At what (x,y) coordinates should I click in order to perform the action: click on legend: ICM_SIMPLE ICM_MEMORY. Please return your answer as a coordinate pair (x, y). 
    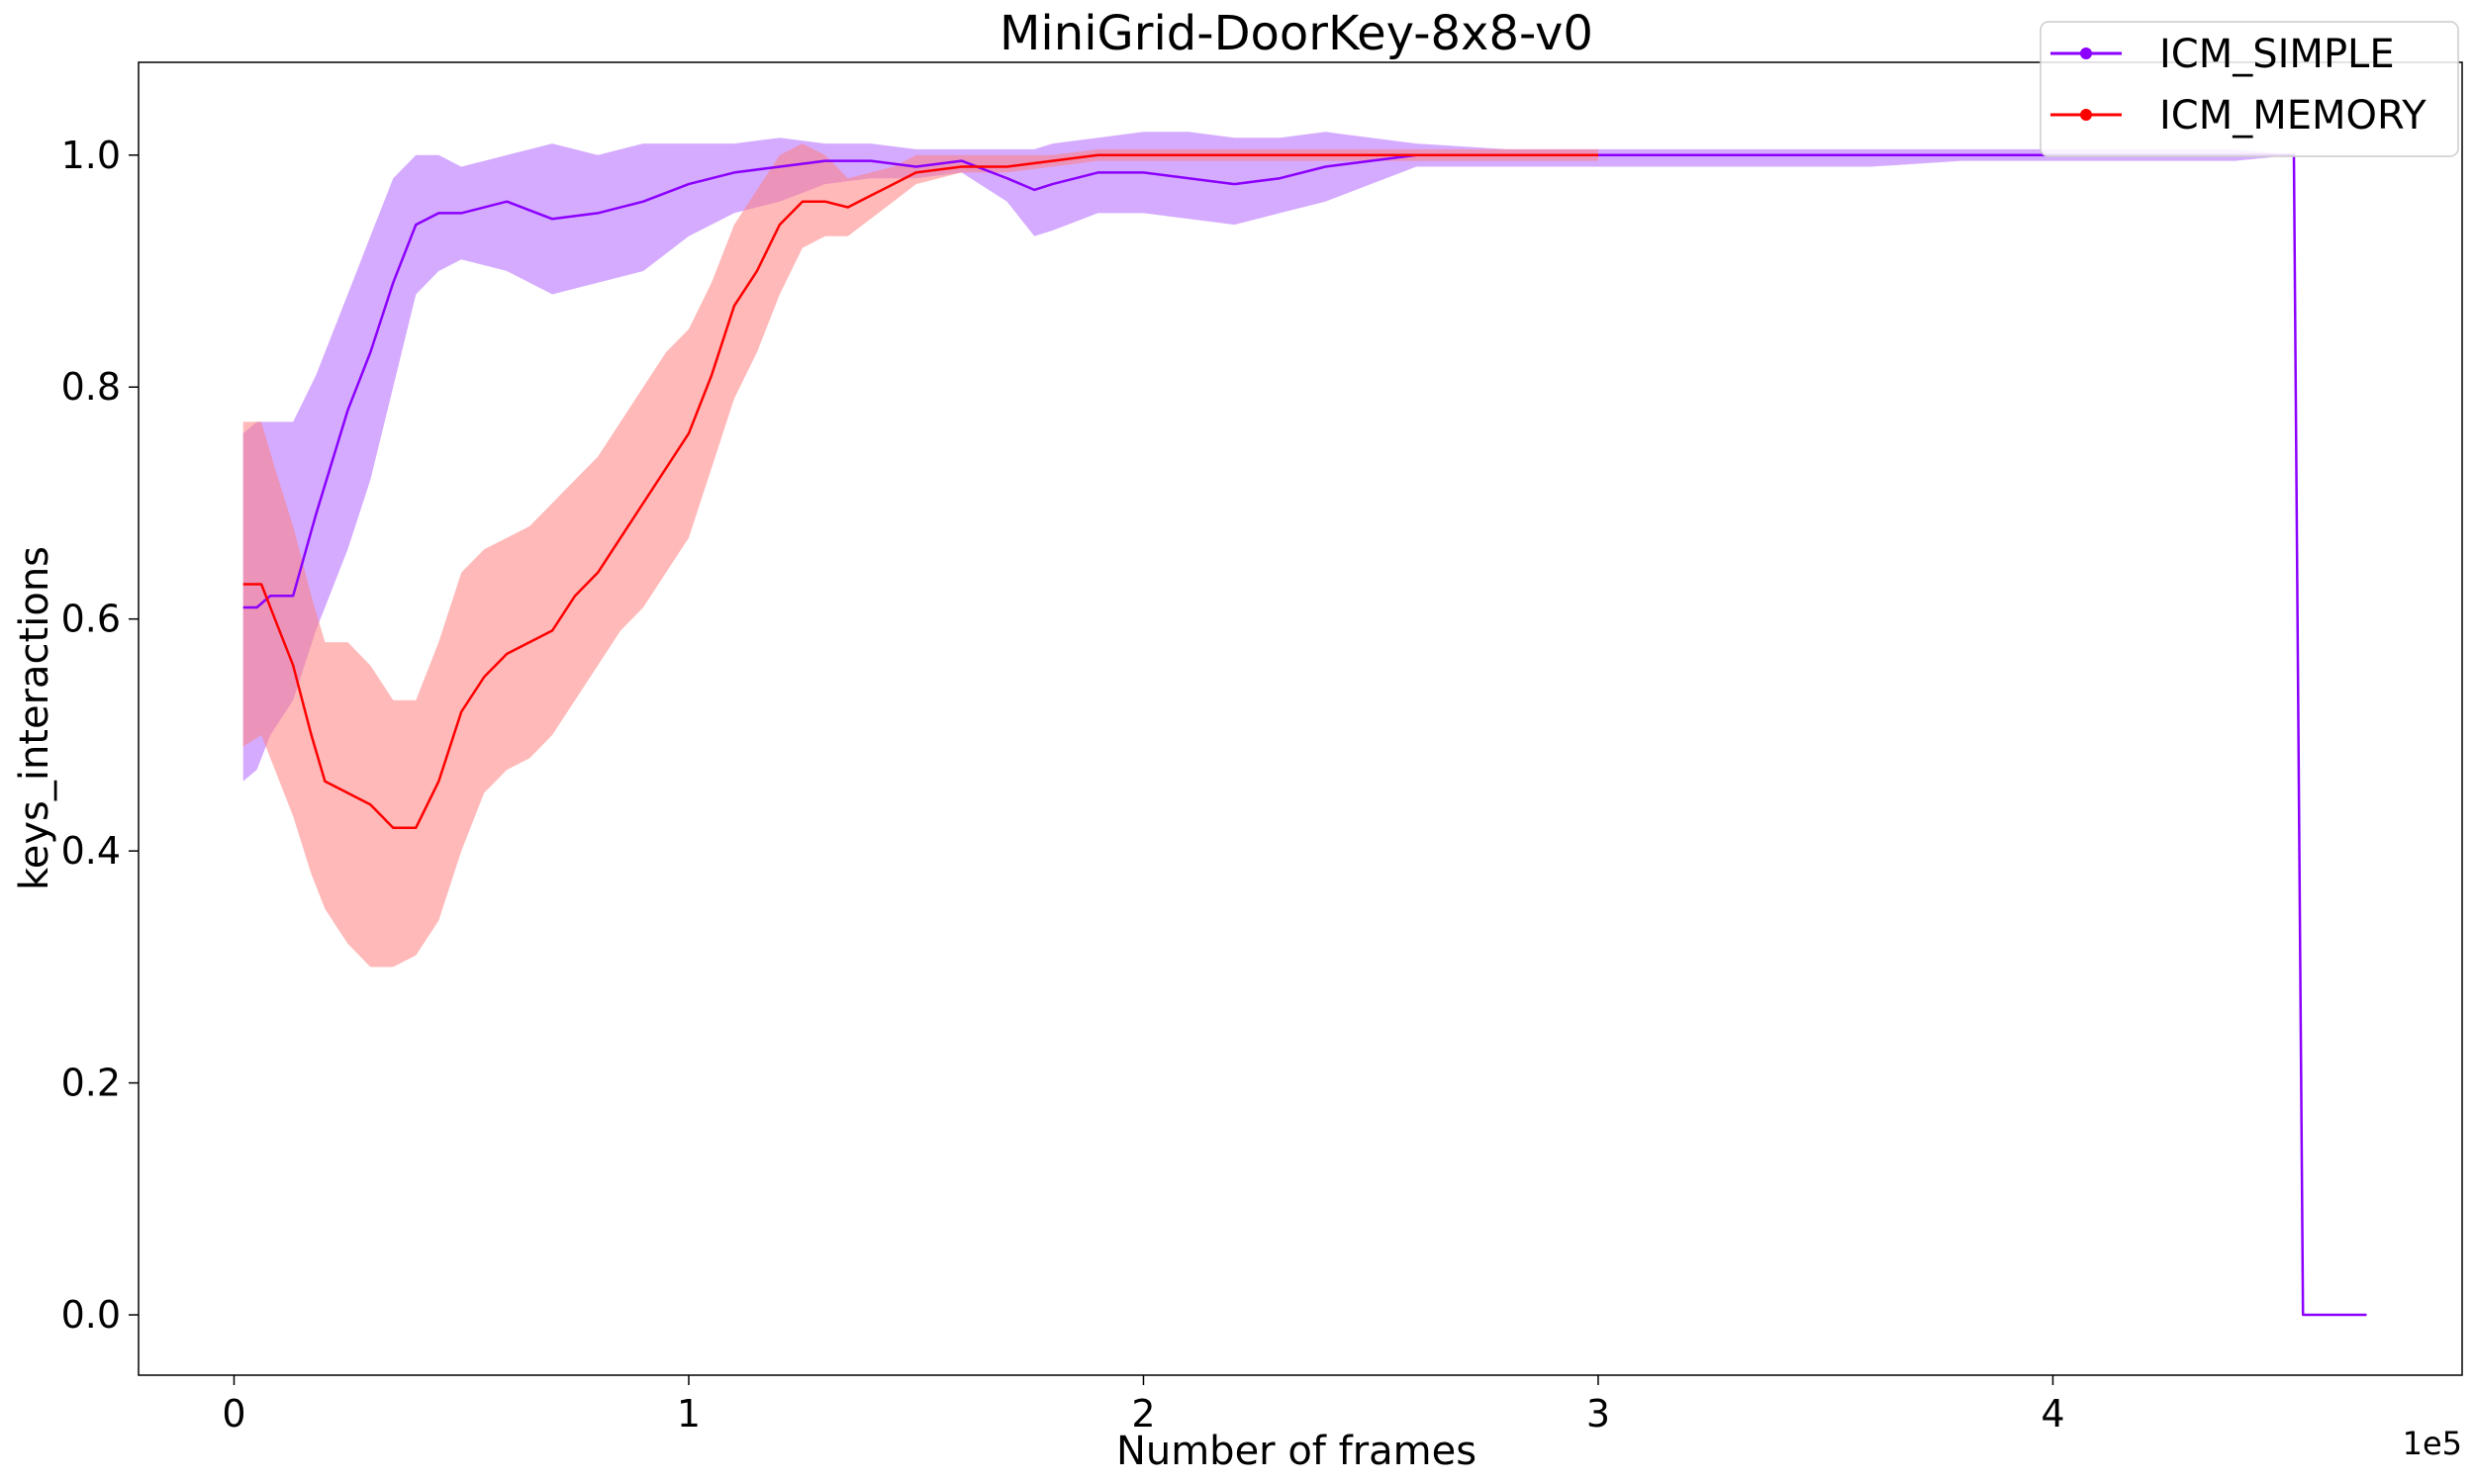
    Looking at the image, I should click on (2249, 89).